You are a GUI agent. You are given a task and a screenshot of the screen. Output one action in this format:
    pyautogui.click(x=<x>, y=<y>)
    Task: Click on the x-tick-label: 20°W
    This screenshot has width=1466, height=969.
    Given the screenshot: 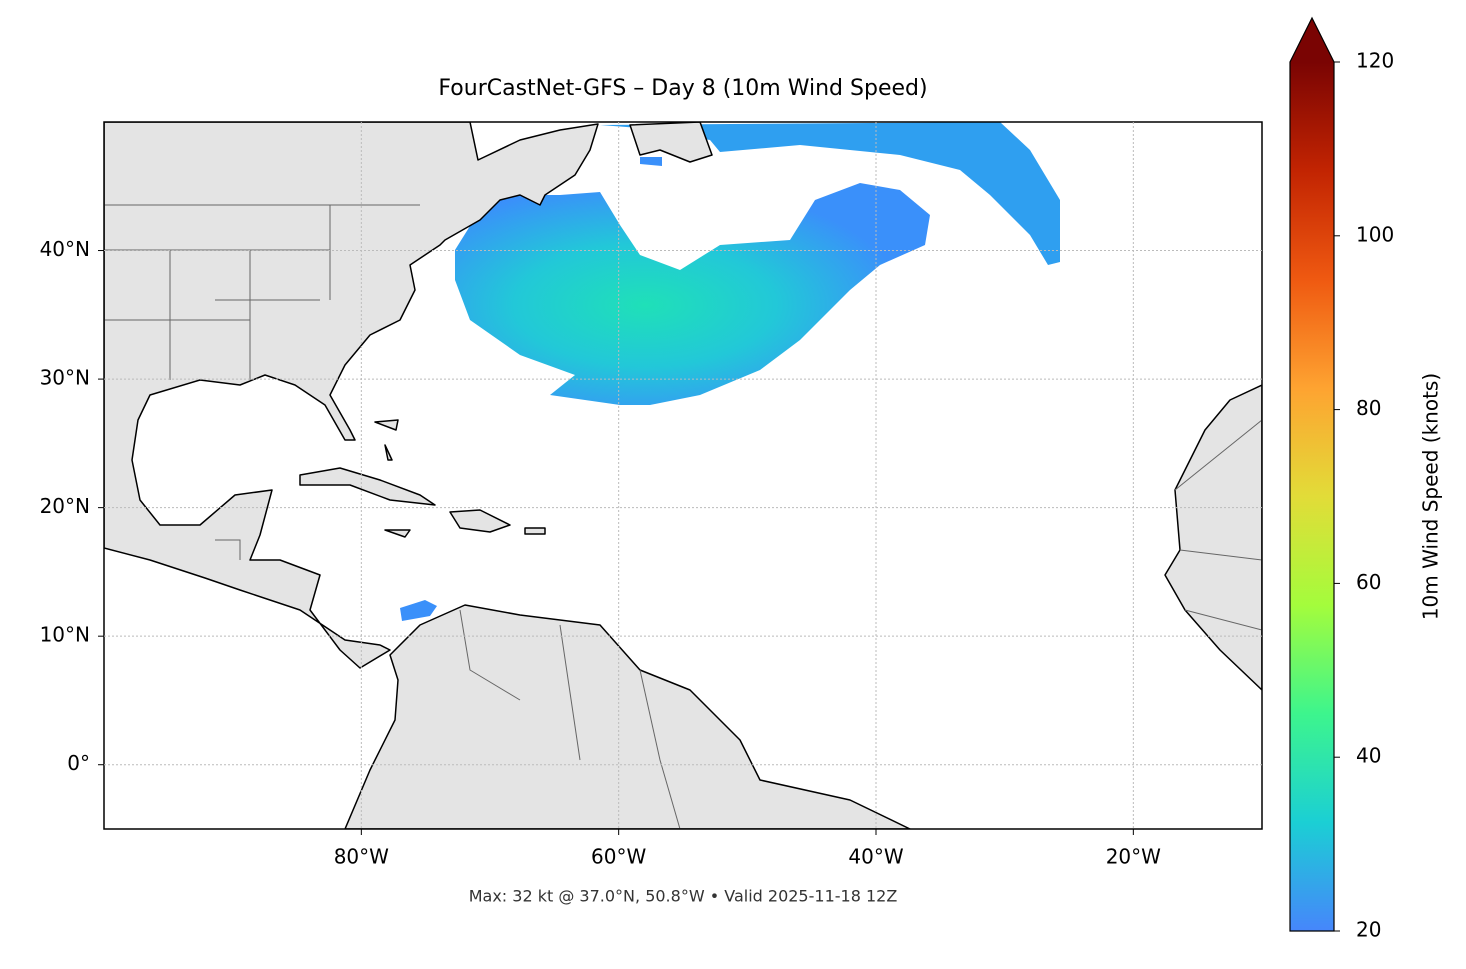 What is the action you would take?
    pyautogui.click(x=1133, y=857)
    